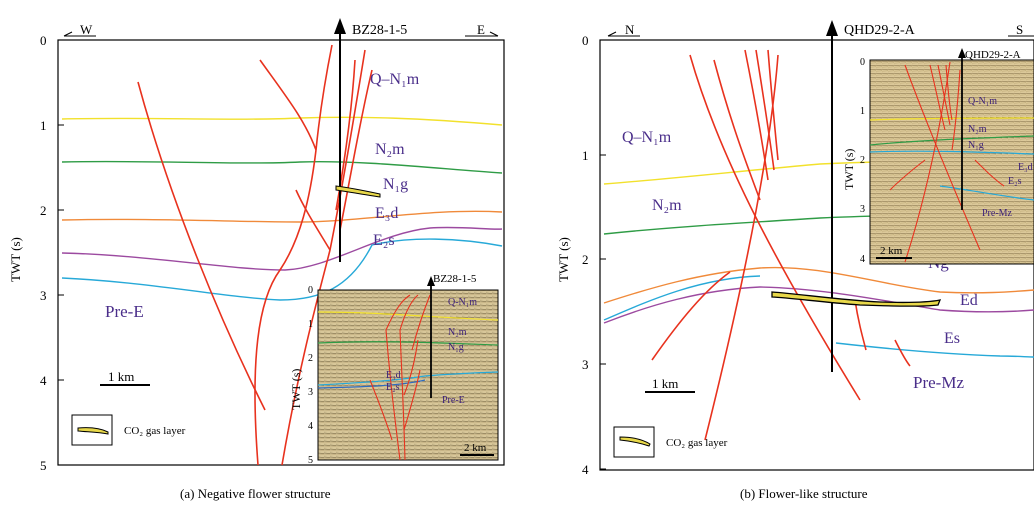 This screenshot has width=1034, height=509. I want to click on panel-b-inset-y-tick: 2, so click(862, 160).